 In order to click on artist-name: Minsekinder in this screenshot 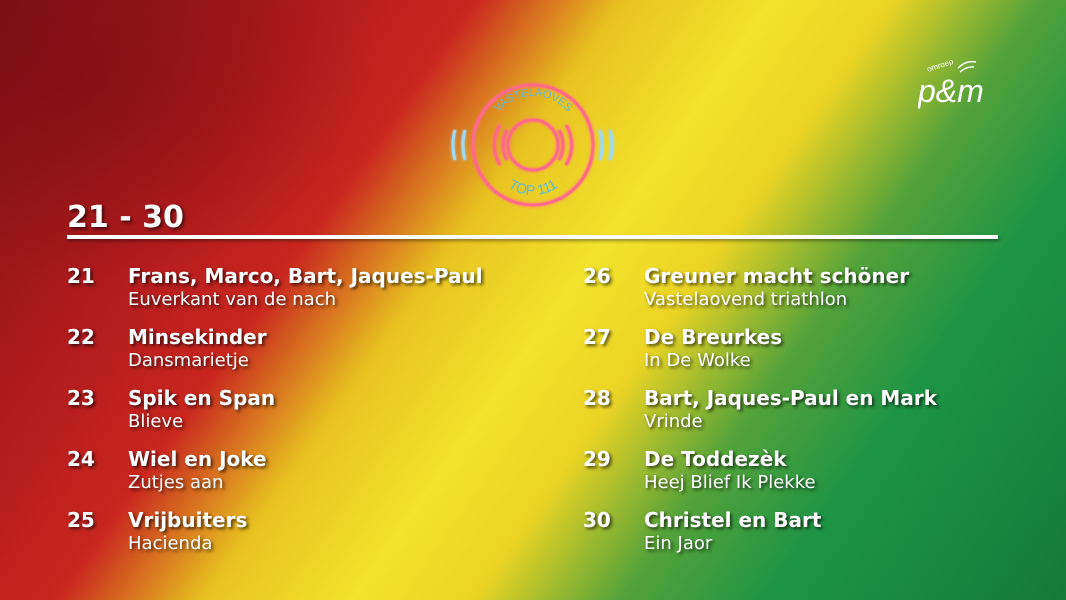, I will do `click(197, 337)`.